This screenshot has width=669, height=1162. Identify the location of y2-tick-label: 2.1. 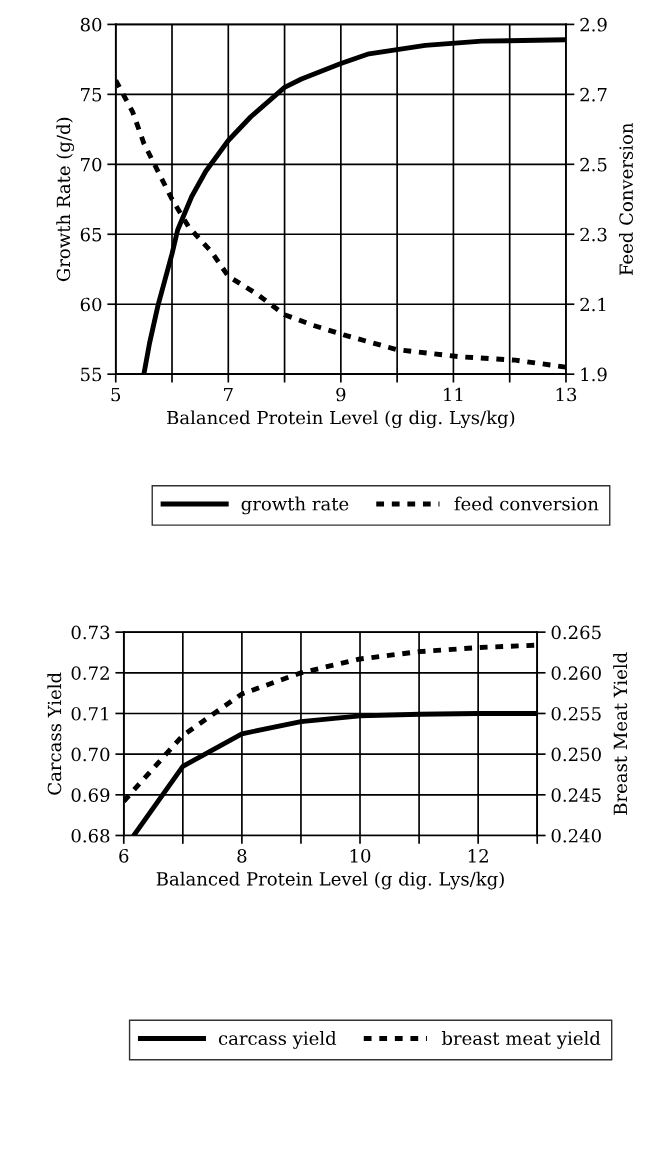
(593, 304).